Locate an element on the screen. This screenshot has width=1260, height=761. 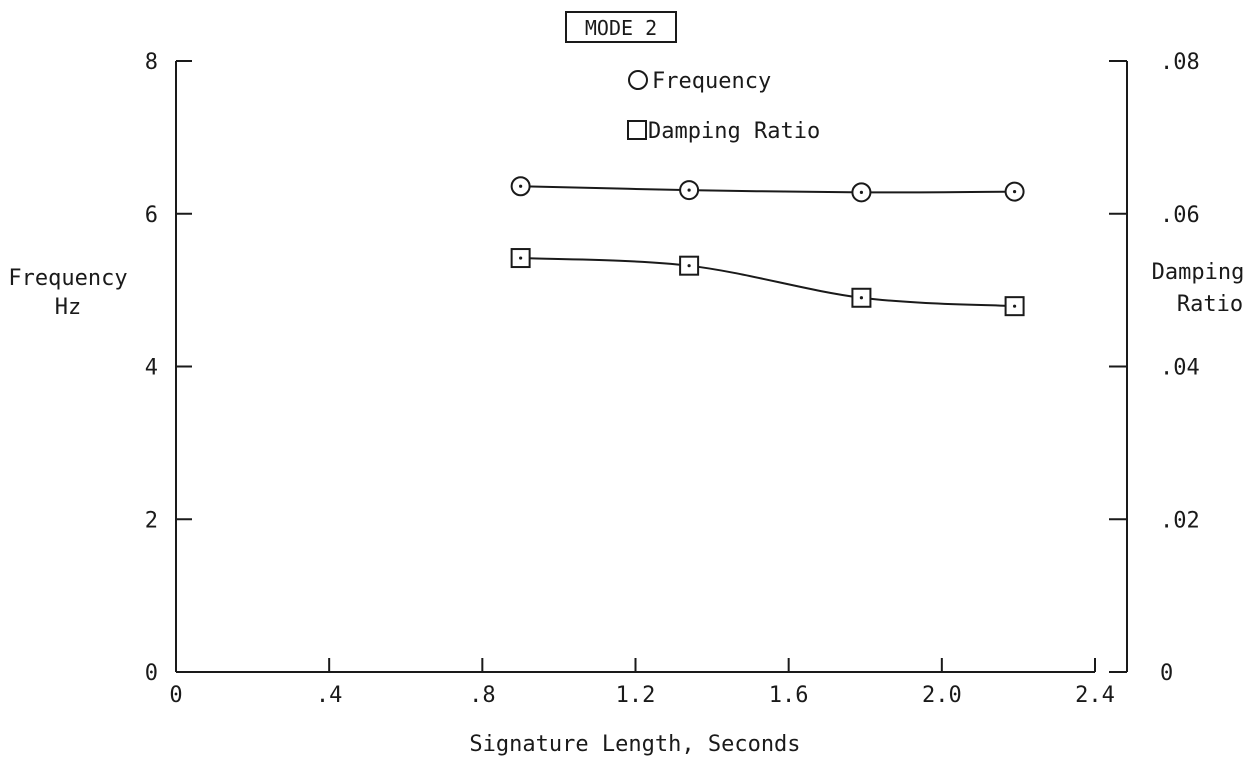
damping-ratio-line is located at coordinates (767, 282).